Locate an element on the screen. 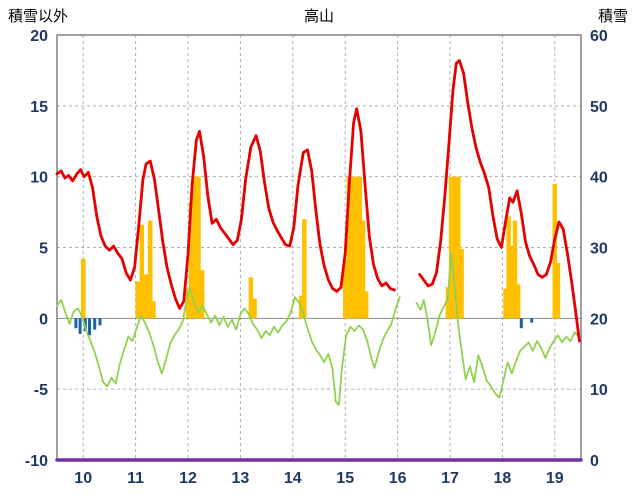  left-tick-label: 10 is located at coordinates (39, 178).